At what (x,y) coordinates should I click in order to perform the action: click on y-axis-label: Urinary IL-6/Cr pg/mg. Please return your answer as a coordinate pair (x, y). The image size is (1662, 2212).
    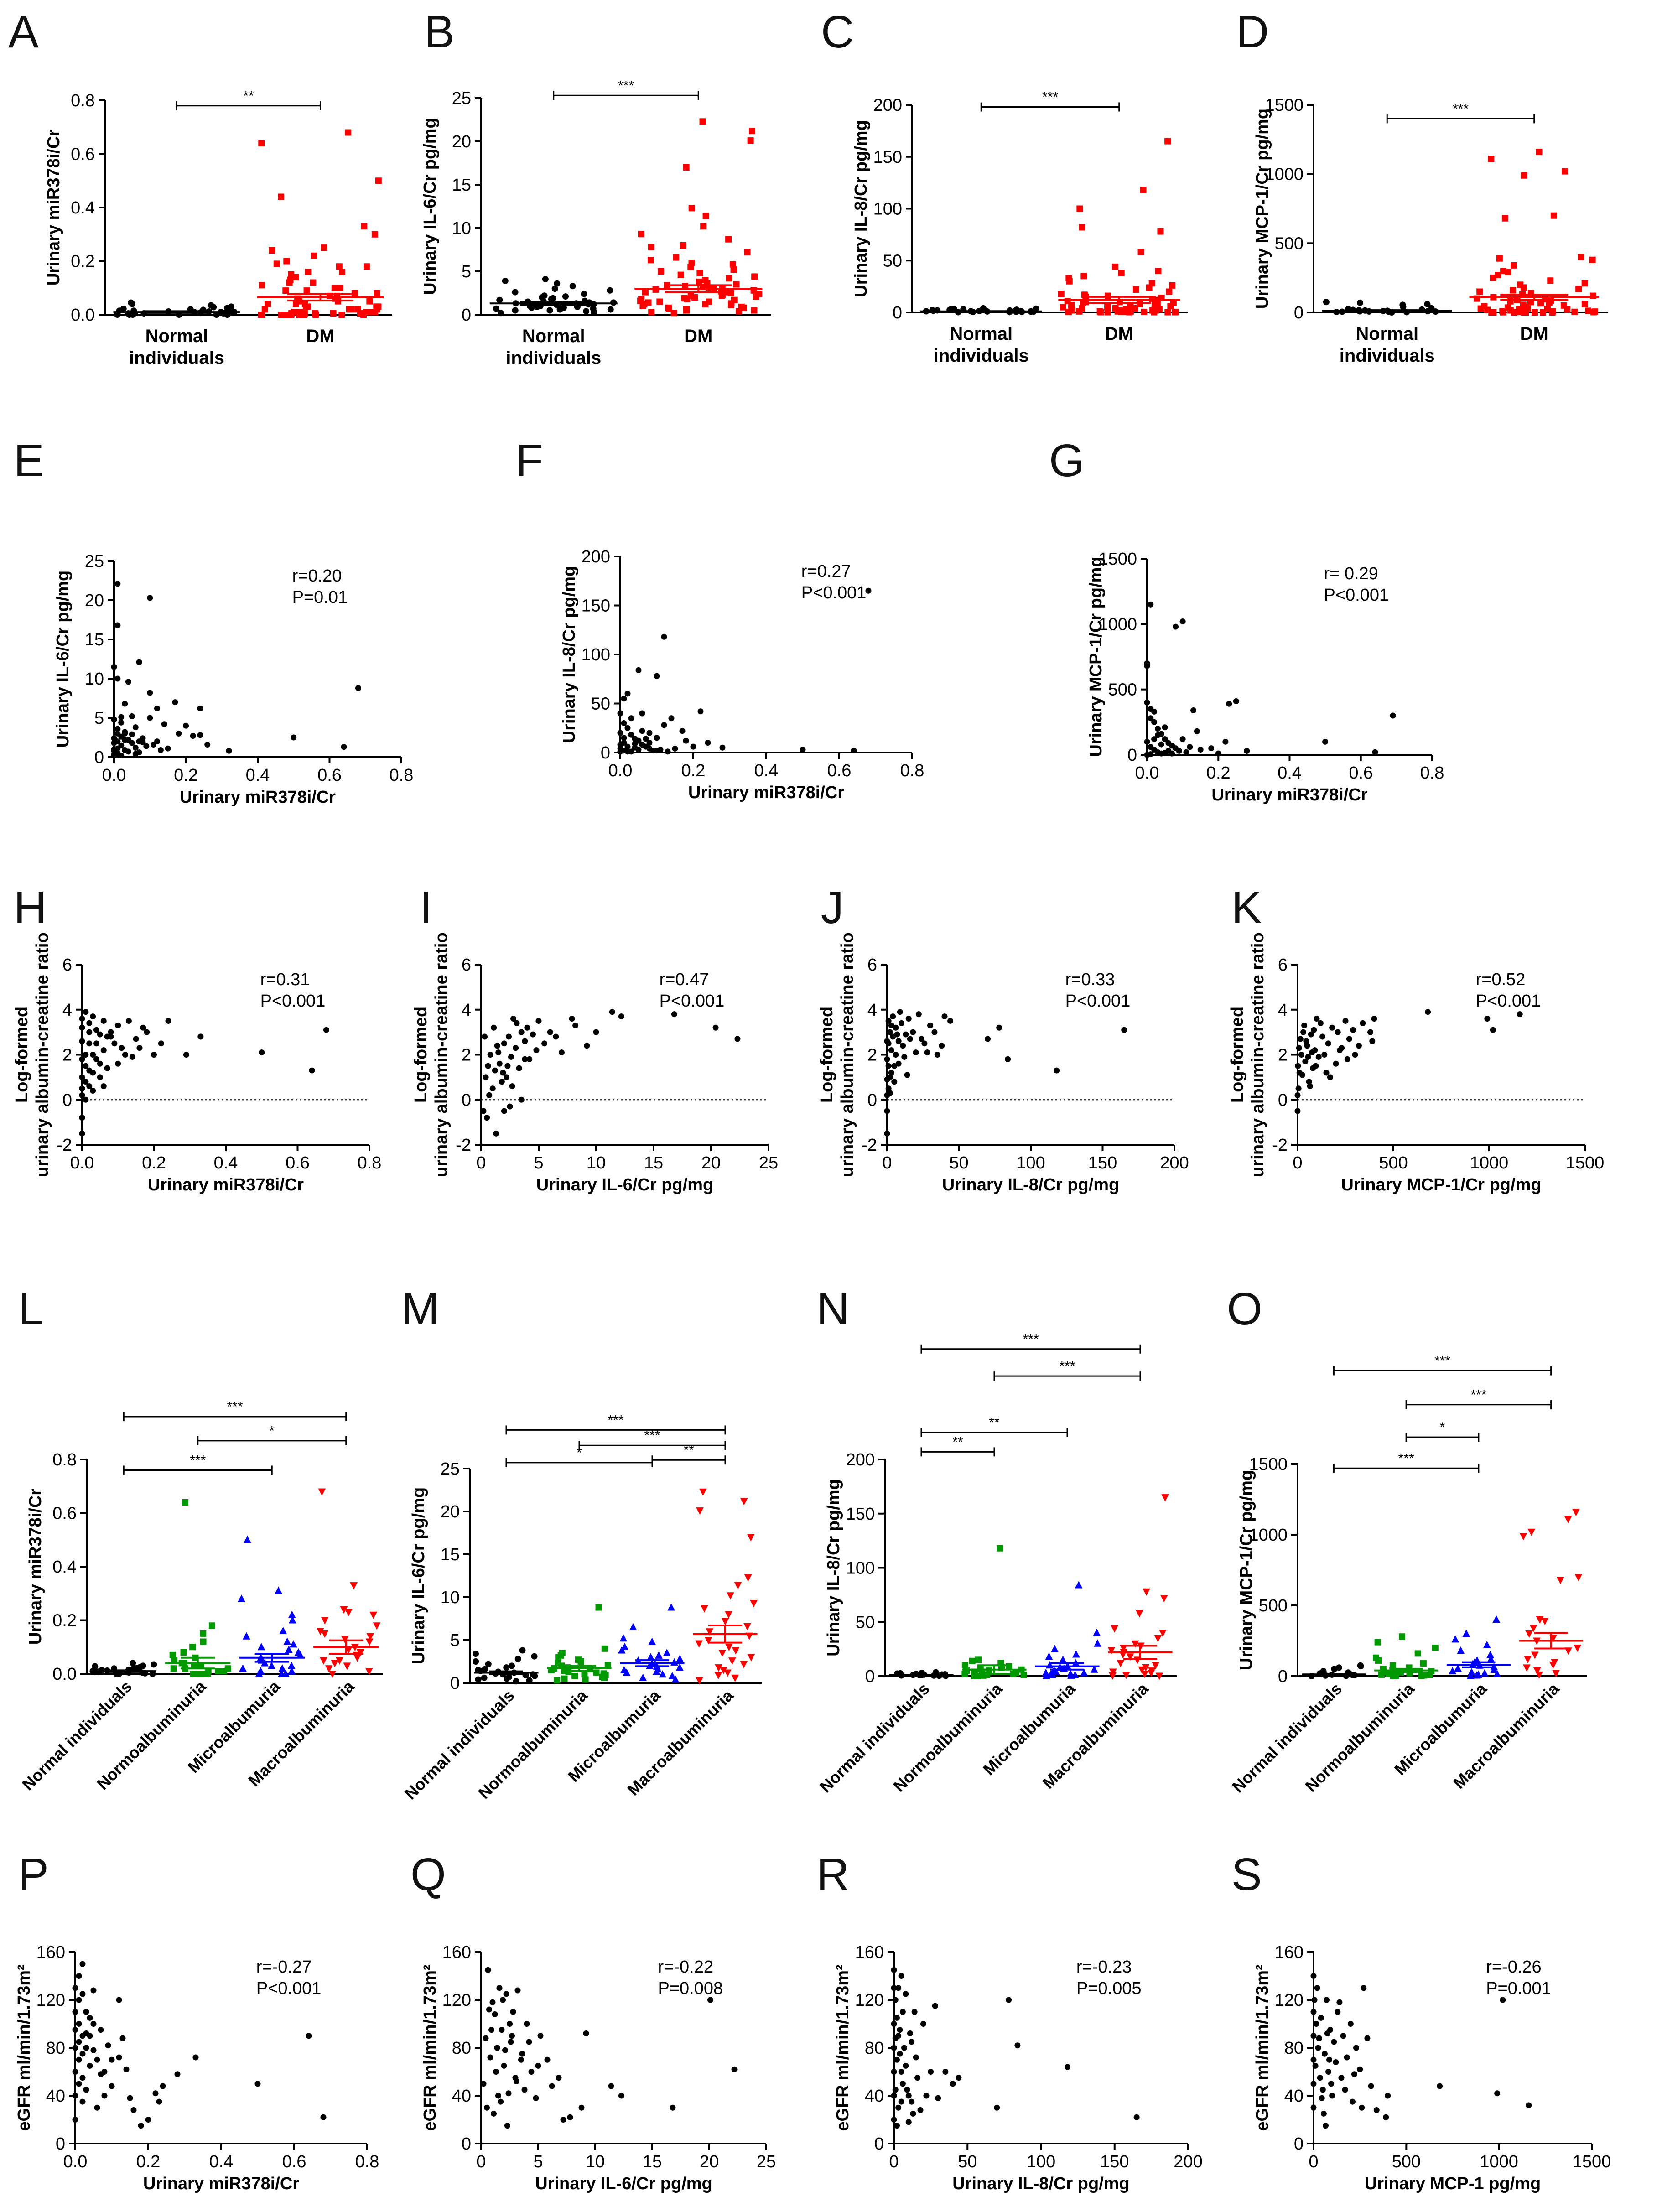
    Looking at the image, I should click on (418, 1576).